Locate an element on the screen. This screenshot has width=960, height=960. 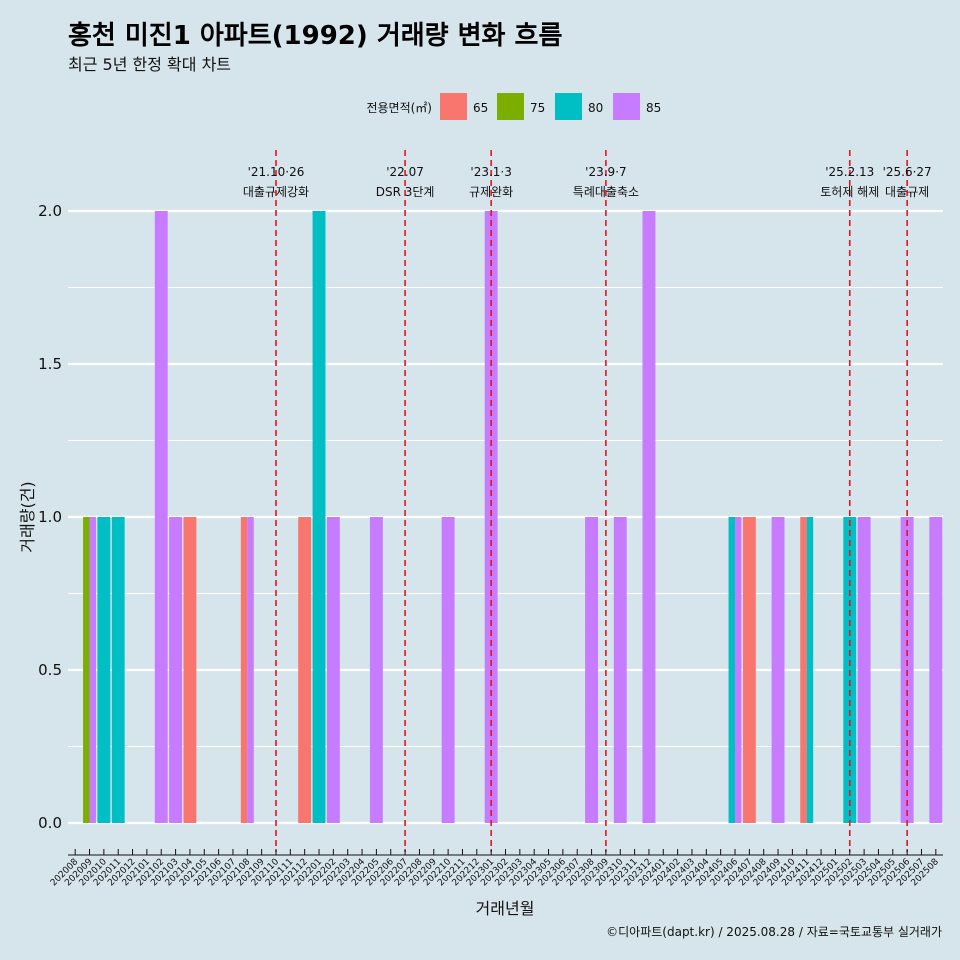
y-axis: 0.0 0.5 1.0 1.5 2.0 is located at coordinates (50, 517).